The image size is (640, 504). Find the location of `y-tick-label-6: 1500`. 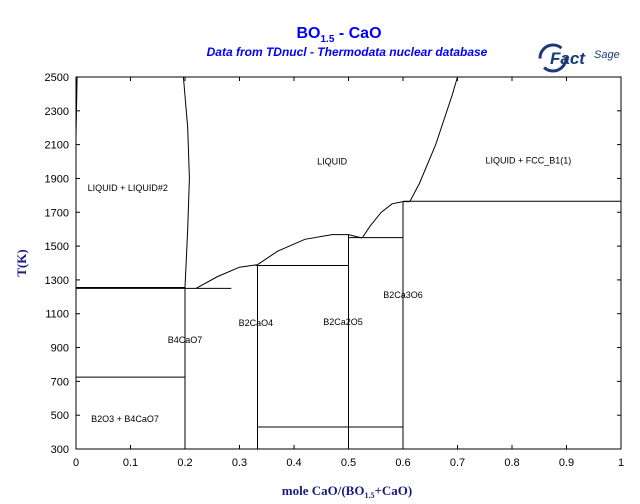

y-tick-label-6: 1500 is located at coordinates (57, 247).